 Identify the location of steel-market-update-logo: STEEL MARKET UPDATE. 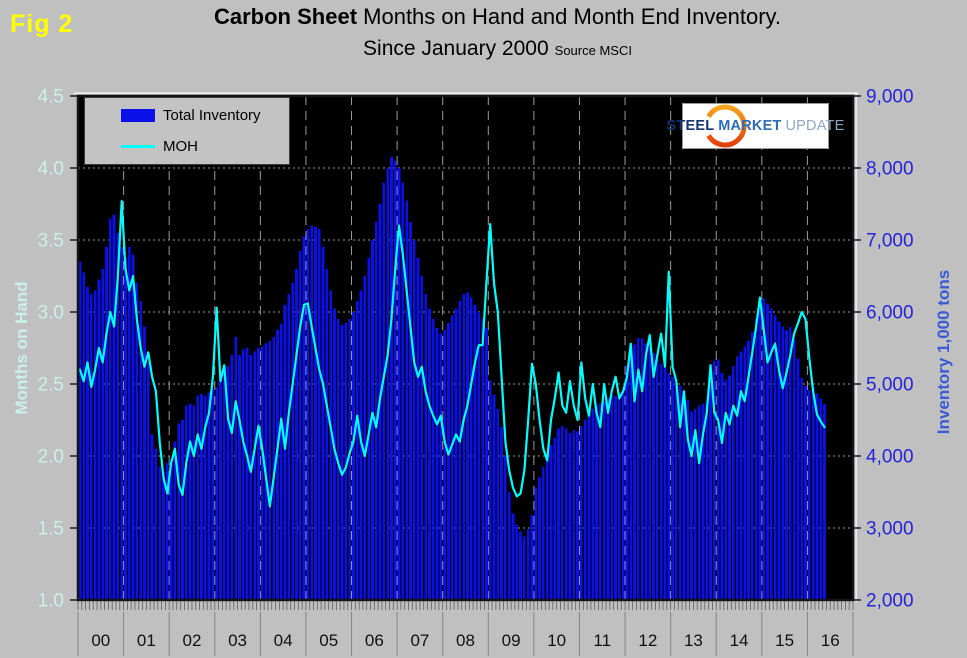
(755, 126).